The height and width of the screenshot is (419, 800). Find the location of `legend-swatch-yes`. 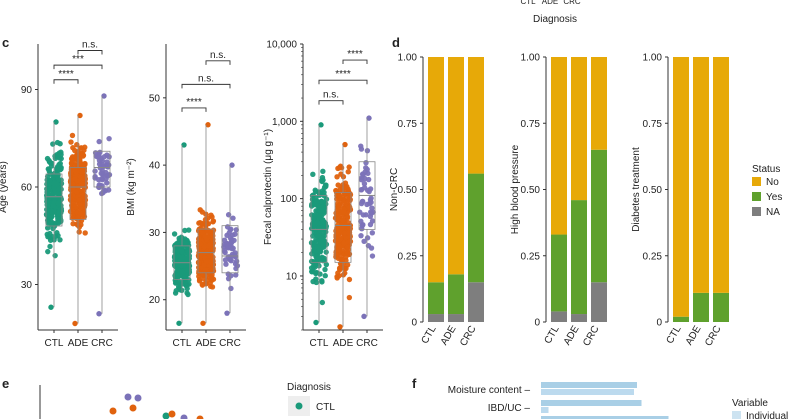

legend-swatch-yes is located at coordinates (756, 196).